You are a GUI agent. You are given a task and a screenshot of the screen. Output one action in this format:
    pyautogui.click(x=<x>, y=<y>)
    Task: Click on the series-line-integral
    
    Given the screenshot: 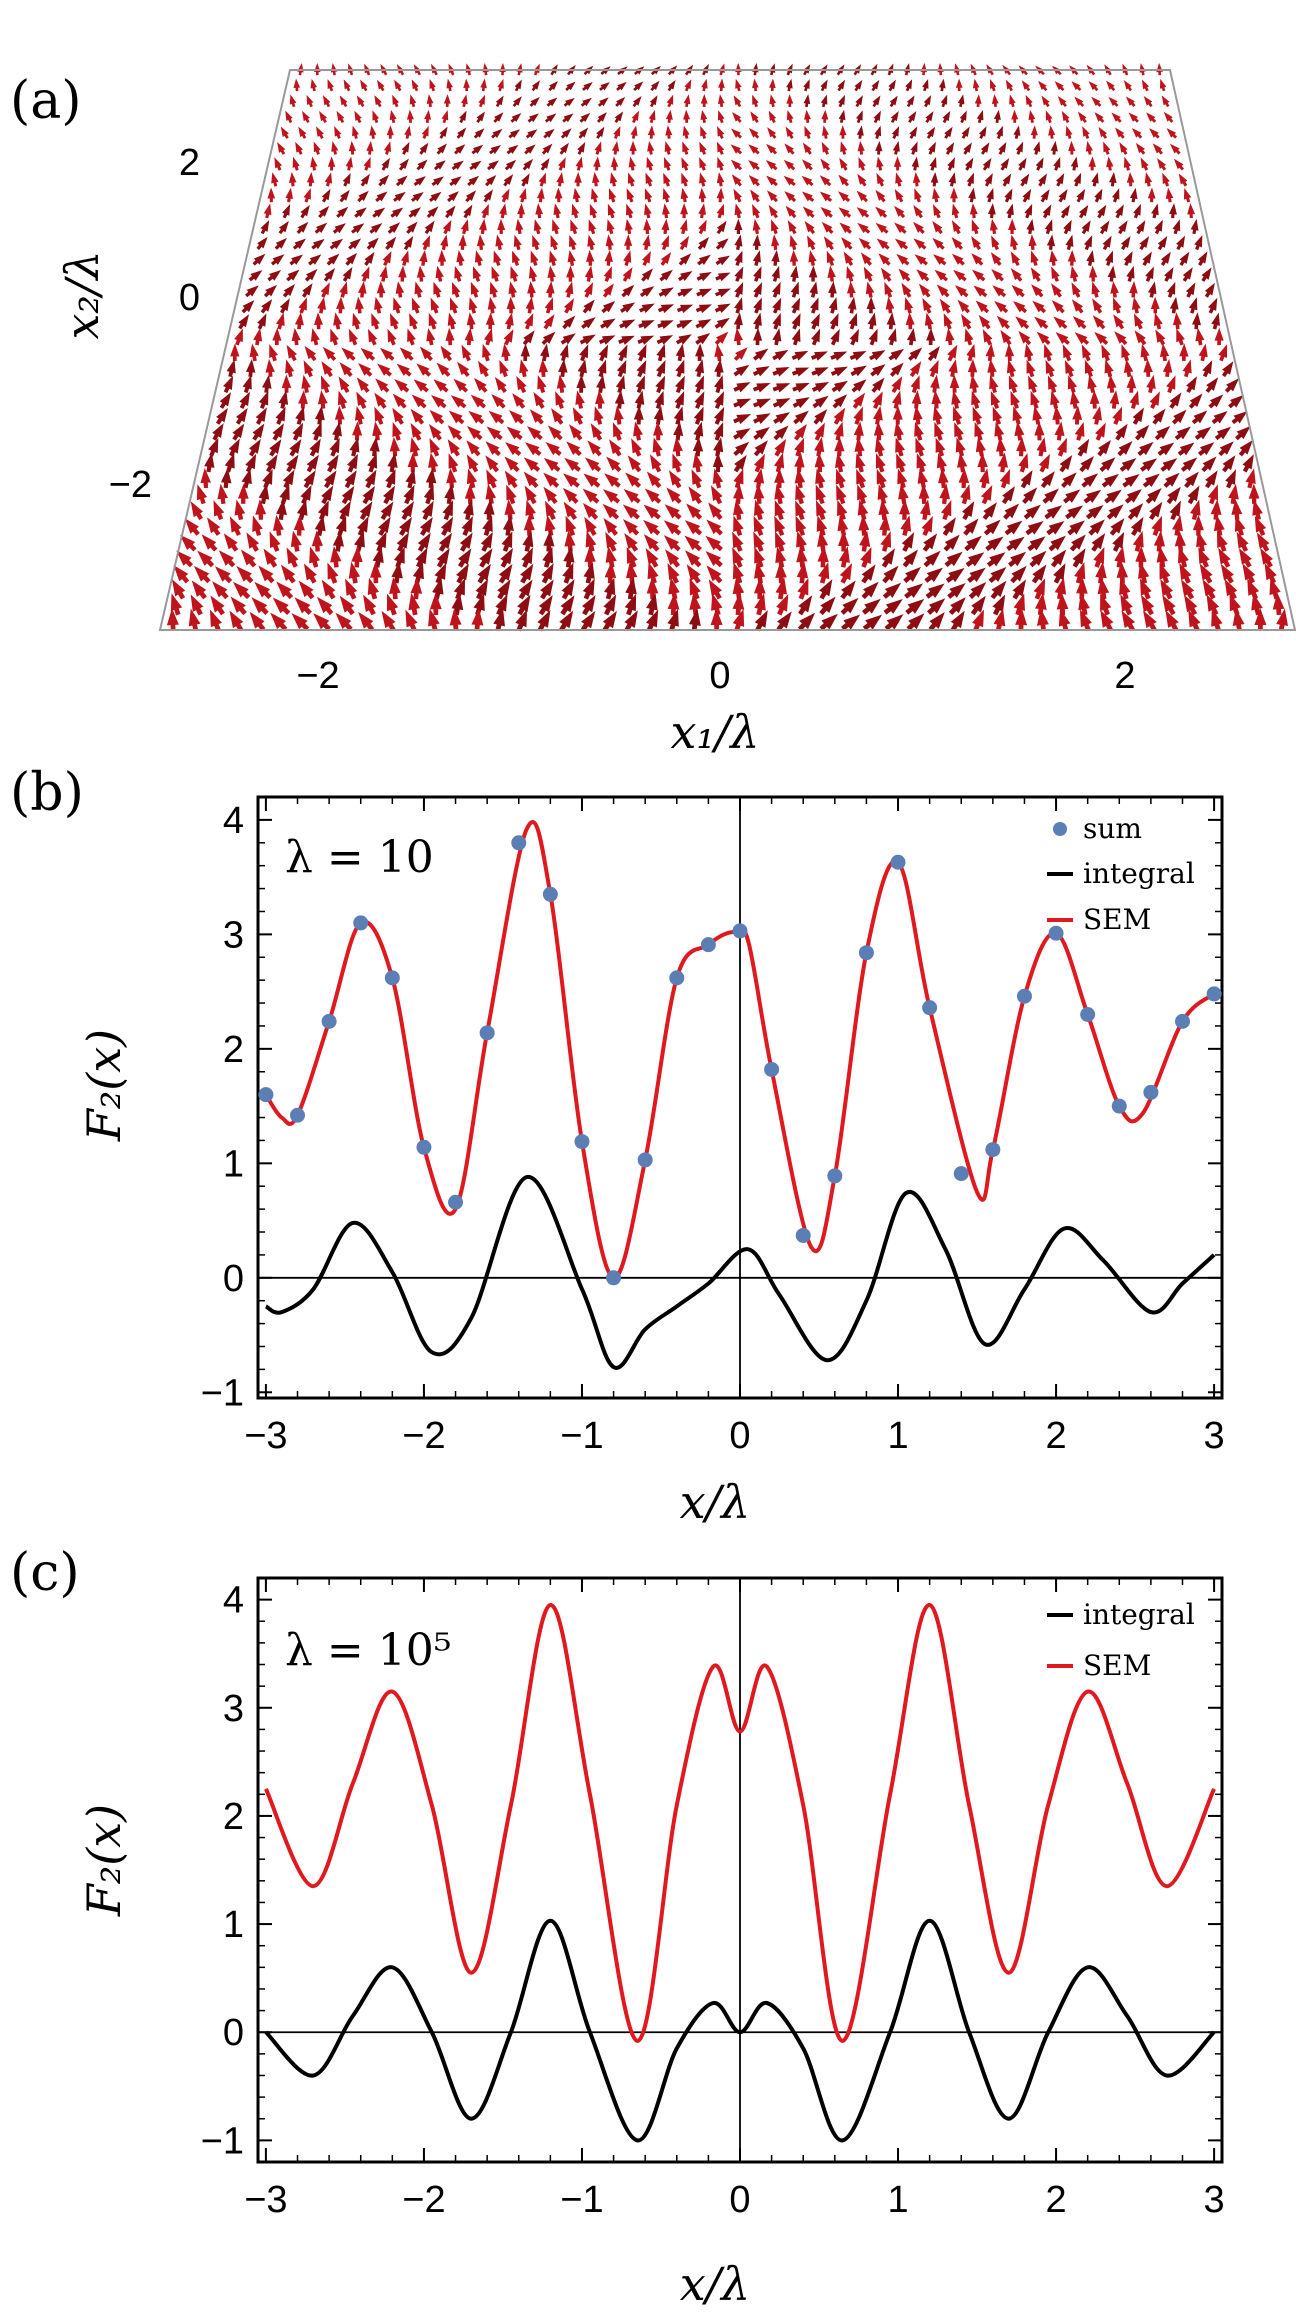 What is the action you would take?
    pyautogui.click(x=740, y=1272)
    